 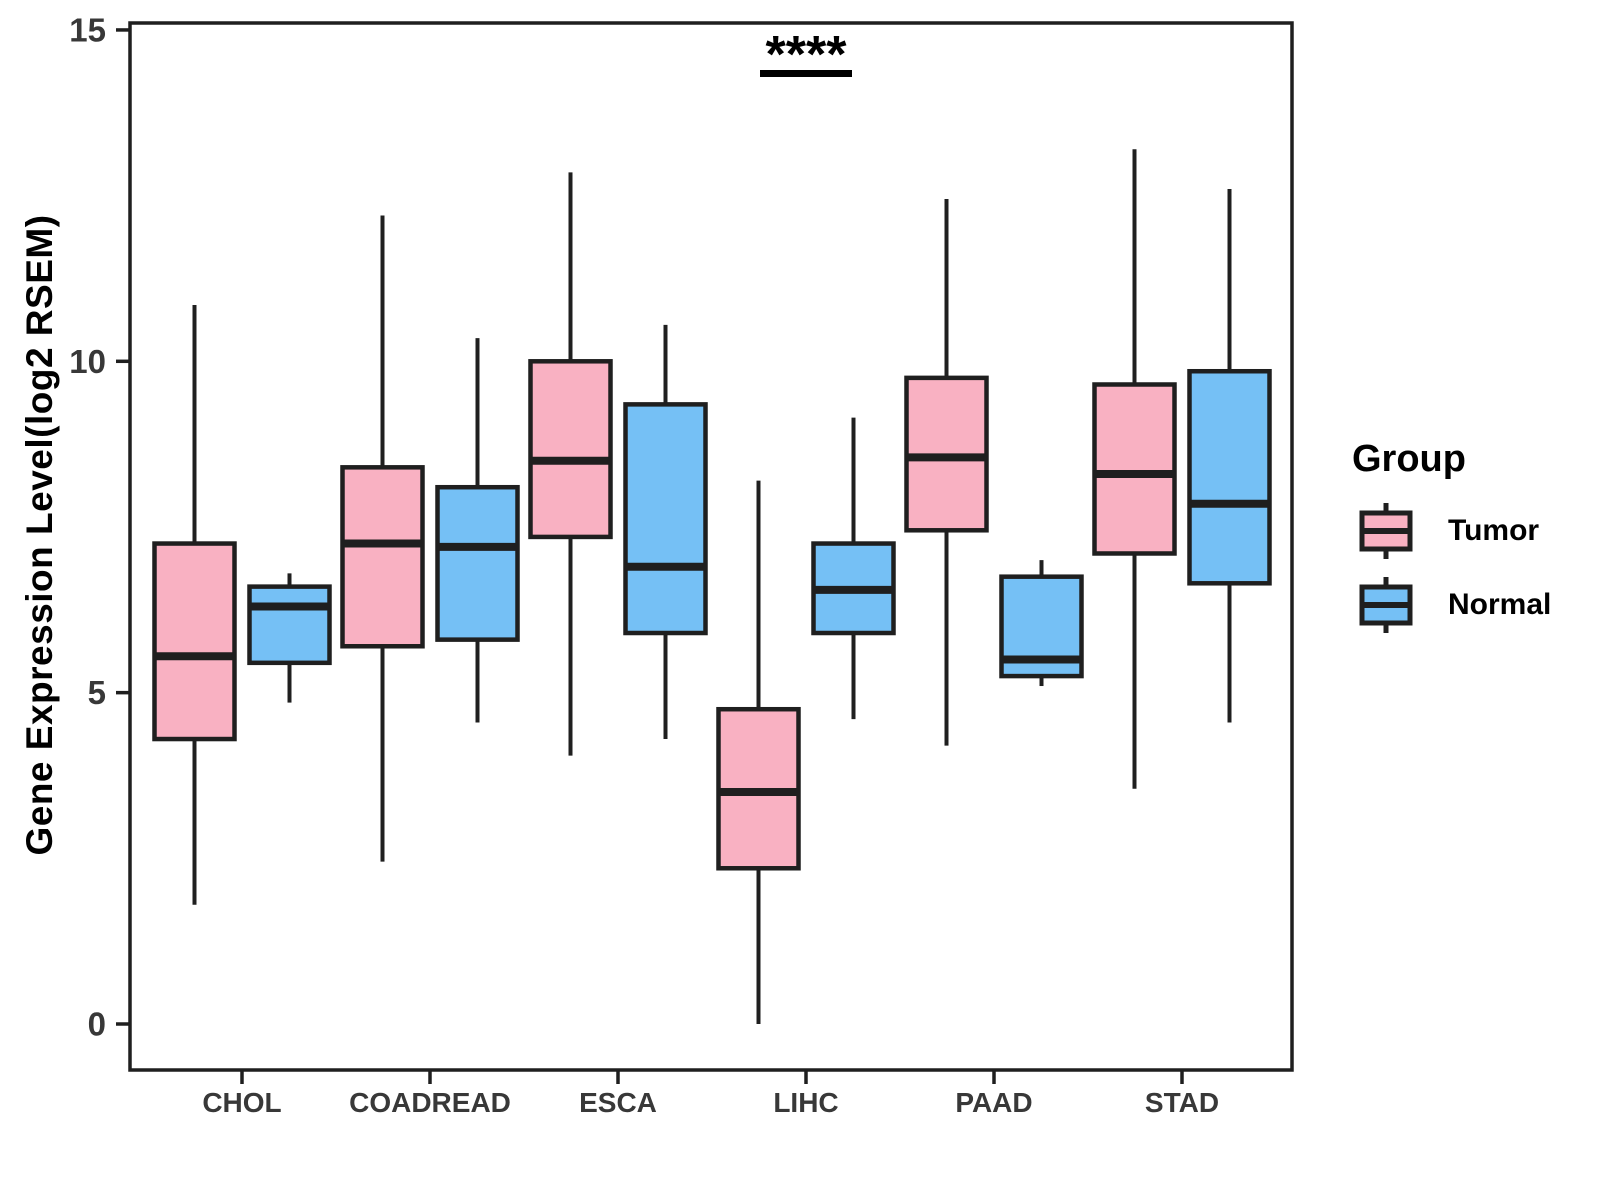 I want to click on boxplot-normal-CHOL, so click(x=289, y=625).